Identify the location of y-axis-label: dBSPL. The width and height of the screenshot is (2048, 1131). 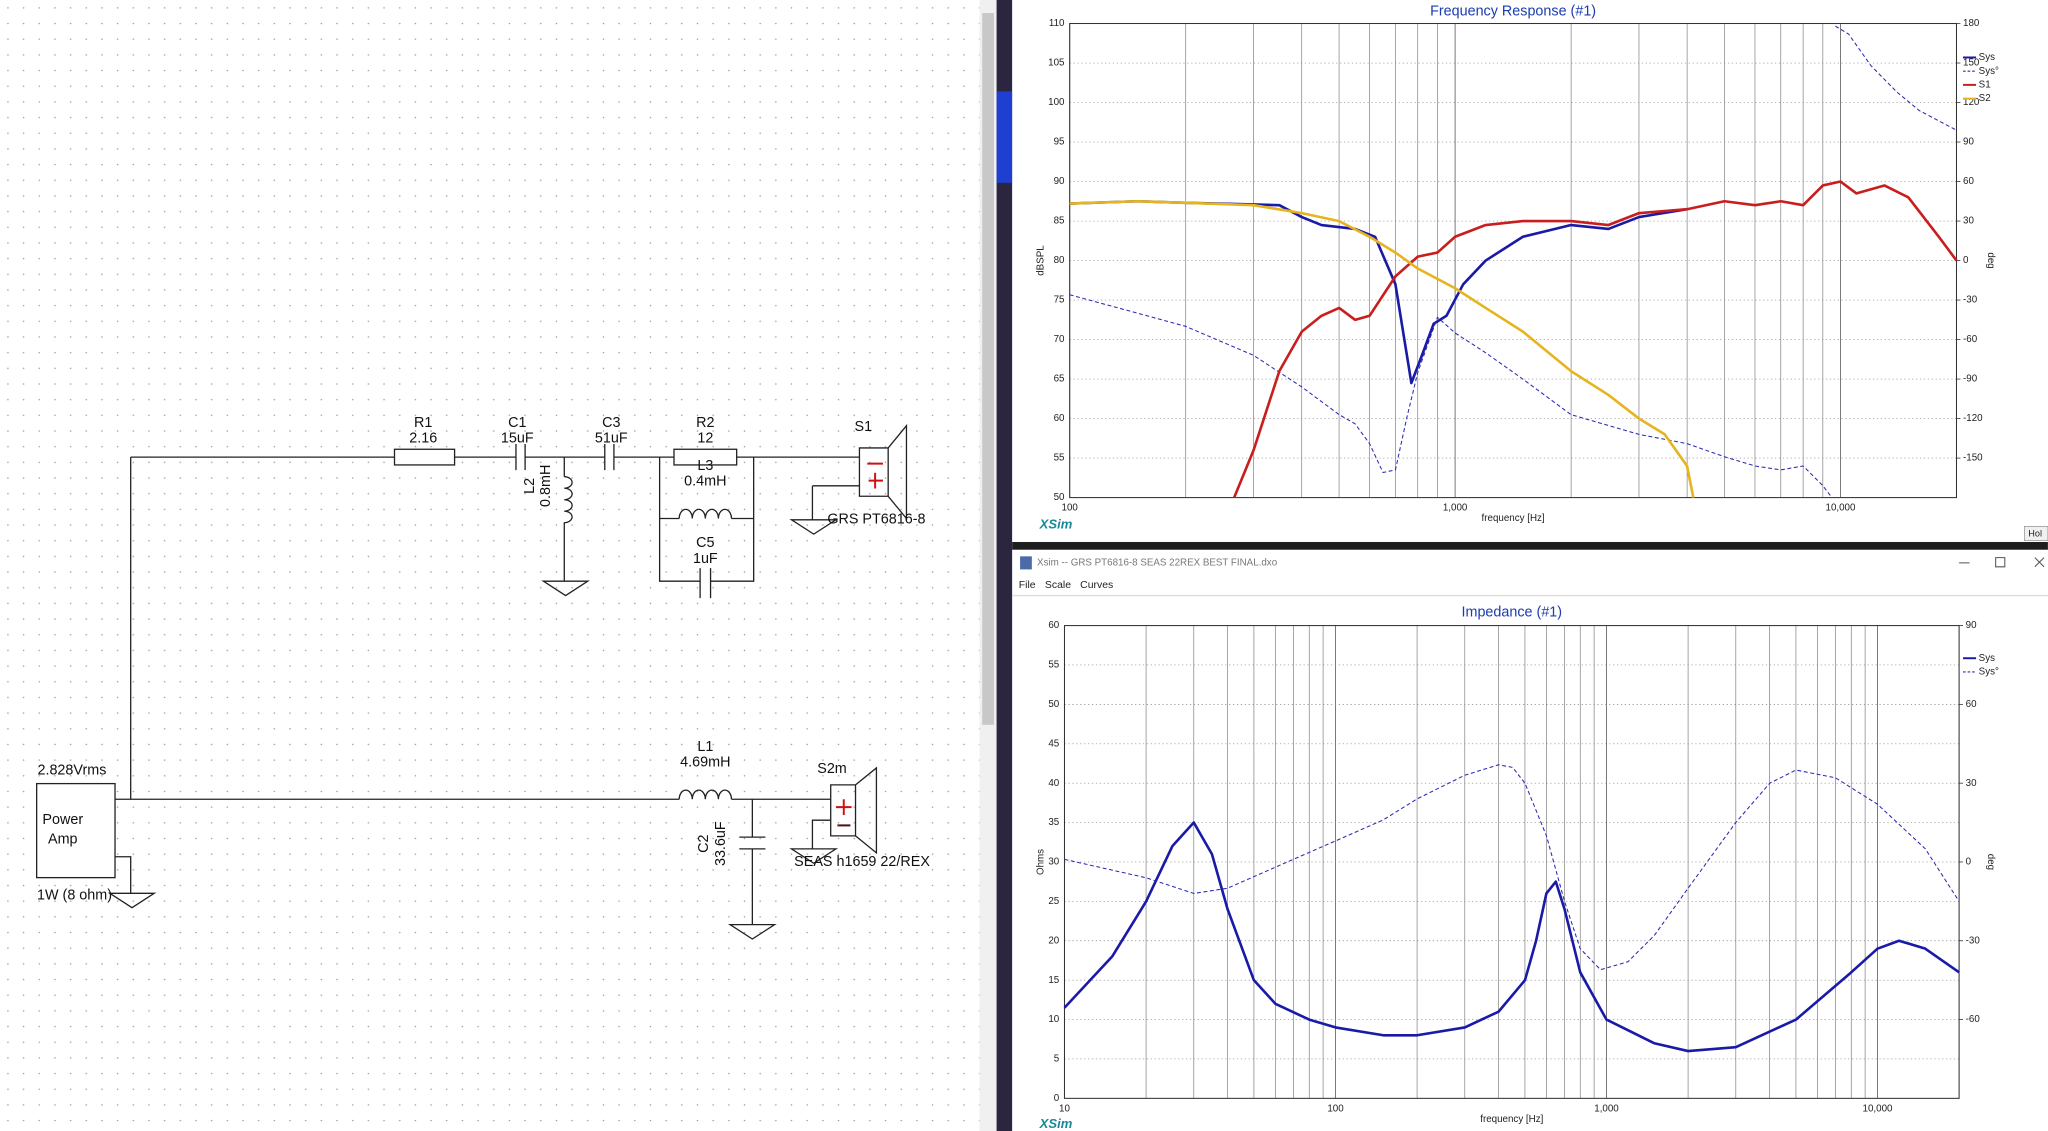
(1041, 260).